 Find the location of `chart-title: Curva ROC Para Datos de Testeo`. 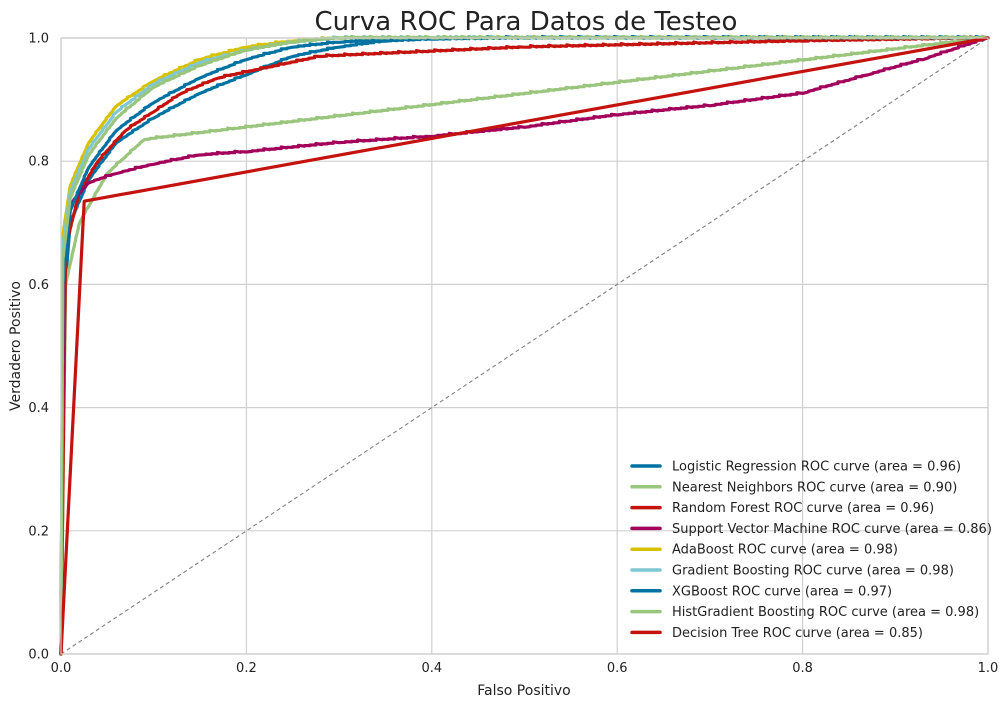

chart-title: Curva ROC Para Datos de Testeo is located at coordinates (526, 22).